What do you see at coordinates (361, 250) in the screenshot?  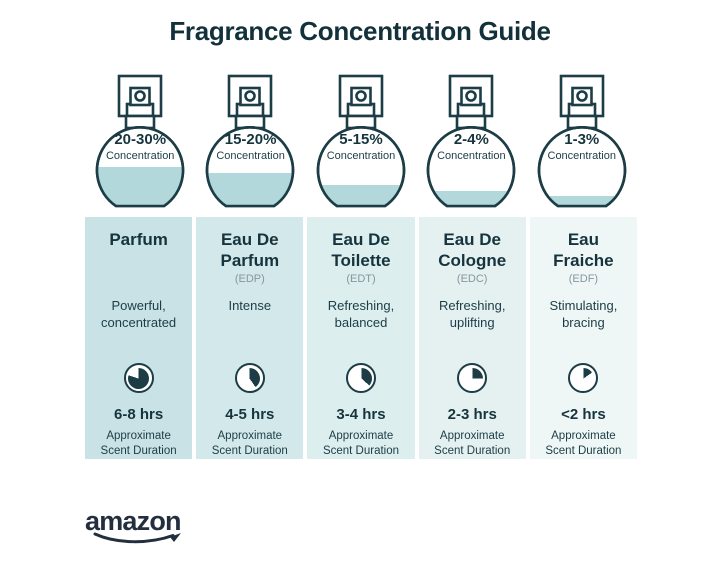 I see `fragrance-name: Eau De Toilette` at bounding box center [361, 250].